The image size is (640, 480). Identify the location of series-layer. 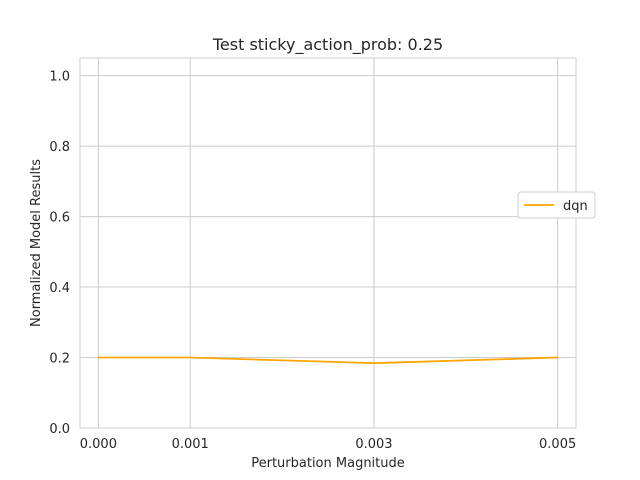
(328, 360).